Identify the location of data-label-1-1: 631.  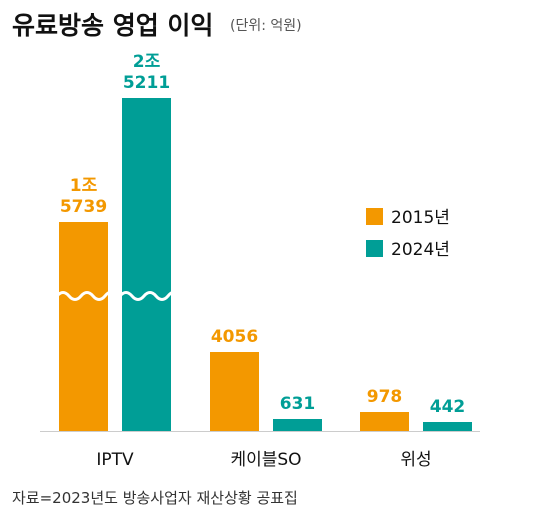
(298, 404).